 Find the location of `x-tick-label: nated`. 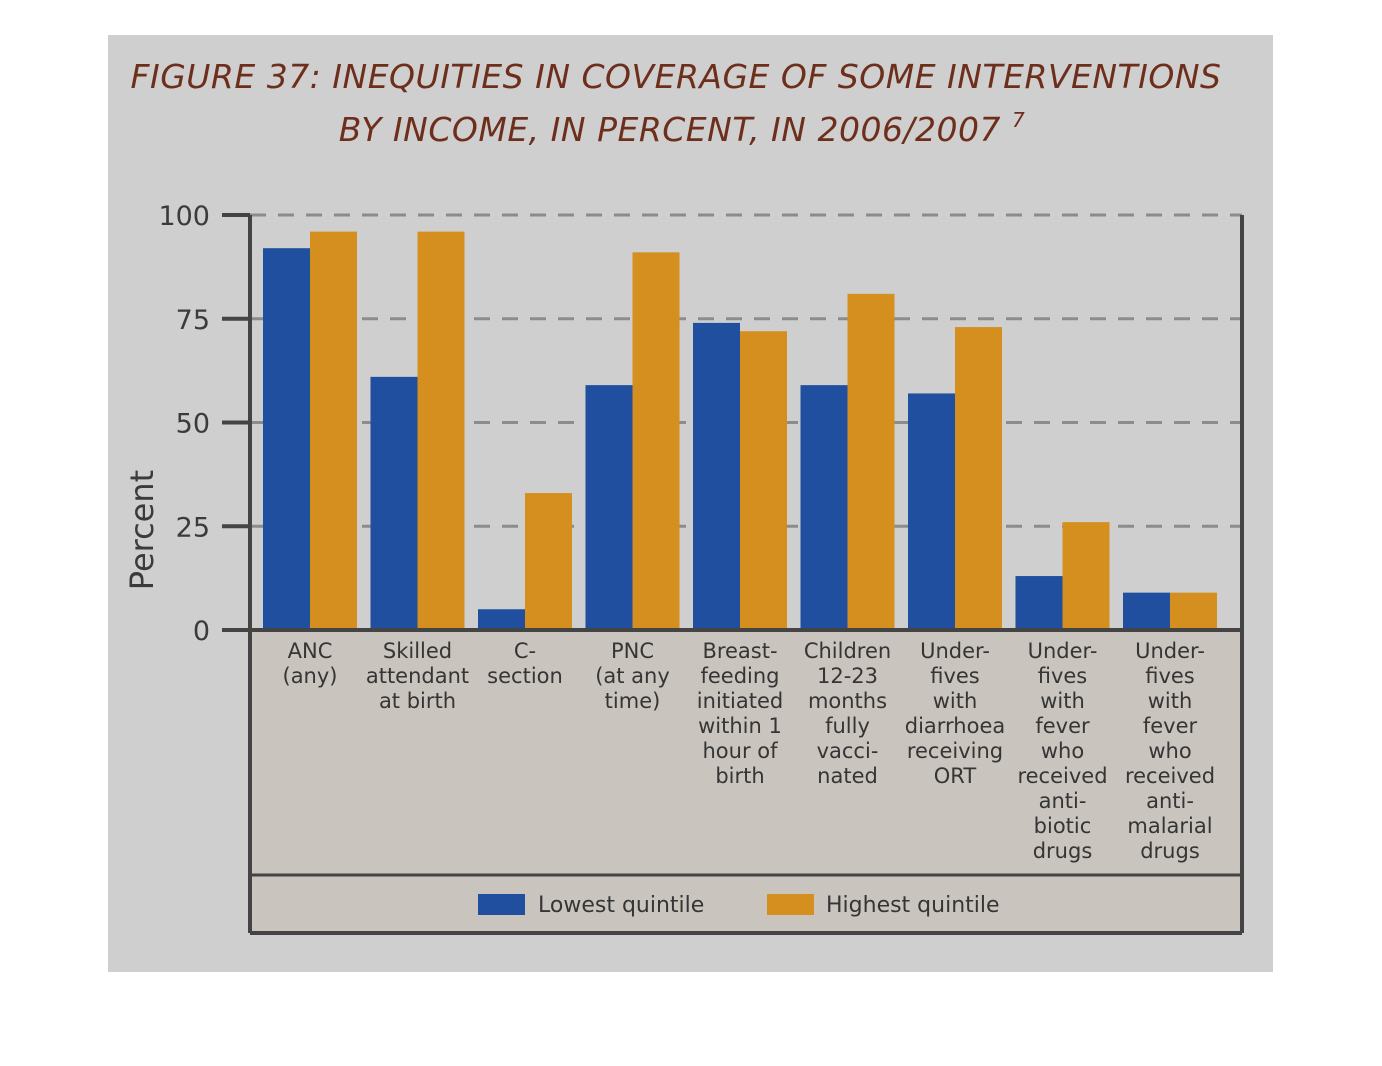

x-tick-label: nated is located at coordinates (847, 776).